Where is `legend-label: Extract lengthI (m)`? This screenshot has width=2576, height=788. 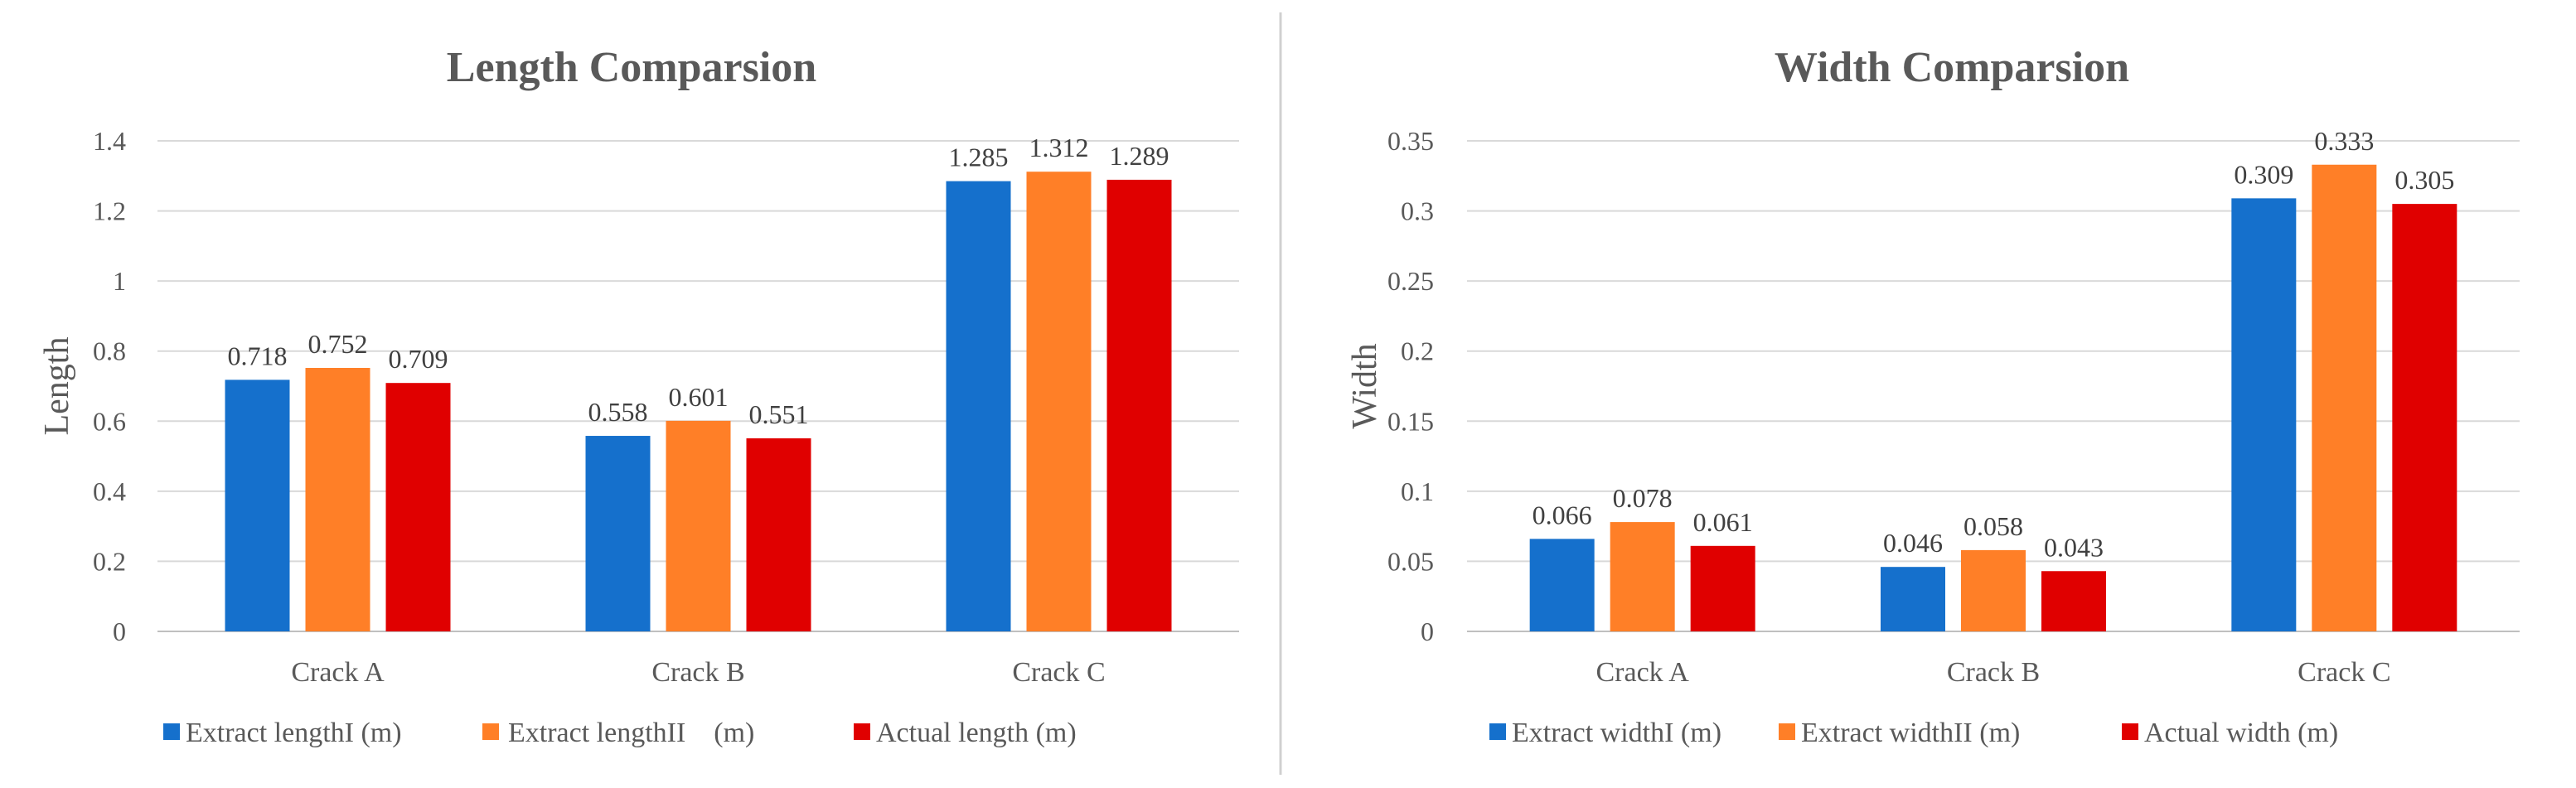 legend-label: Extract lengthI (m) is located at coordinates (294, 733).